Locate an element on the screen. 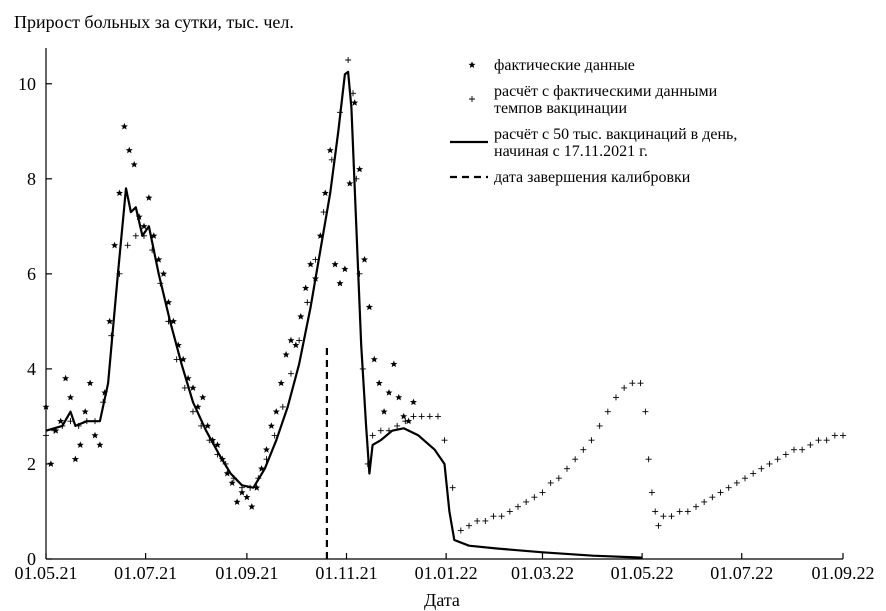 The height and width of the screenshot is (611, 886). x-axis-title: Дата is located at coordinates (442, 600).